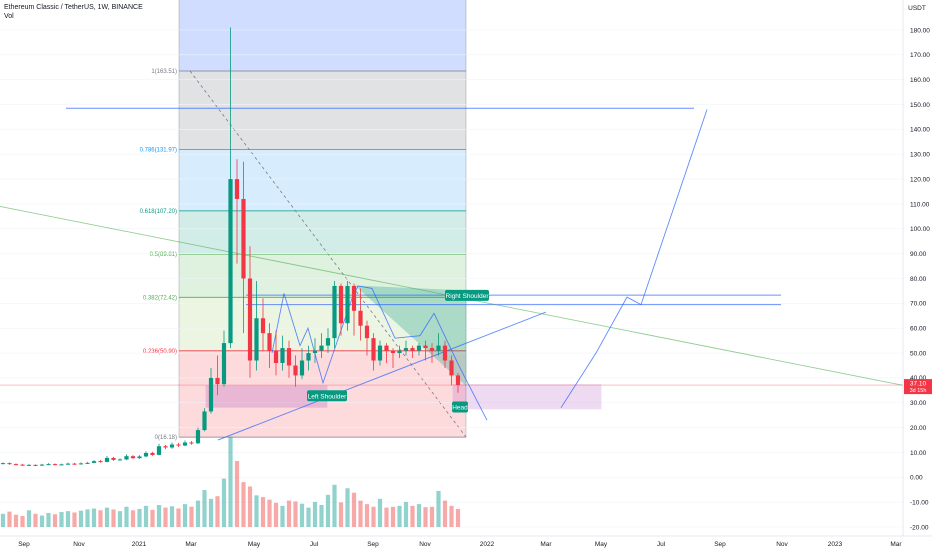 Image resolution: width=932 pixels, height=550 pixels. I want to click on price-tick-label: 40.00, so click(918, 378).